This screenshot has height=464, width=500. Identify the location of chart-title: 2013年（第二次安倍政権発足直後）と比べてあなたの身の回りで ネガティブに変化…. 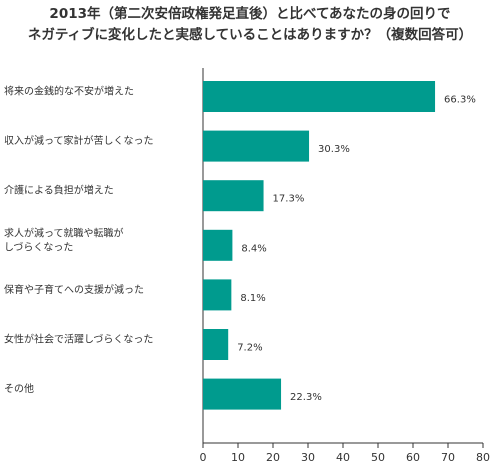
(250, 25).